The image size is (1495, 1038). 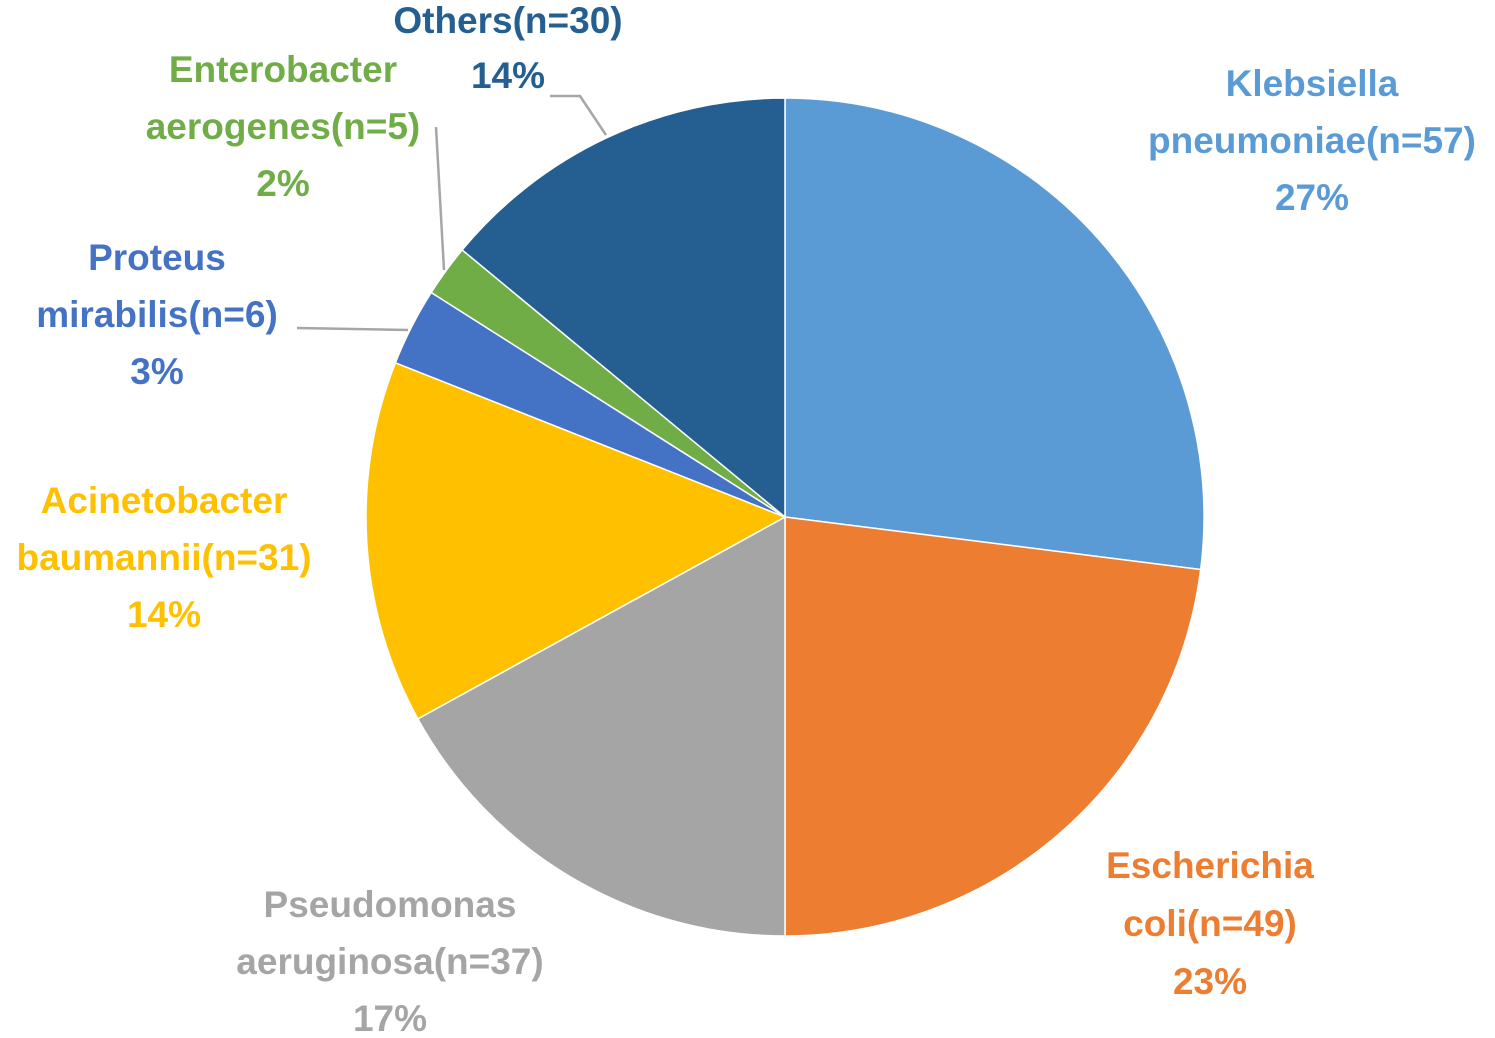 I want to click on slice-label-acinetobacter-baumannii: Acinetobacter baumannii(n=31) 14%, so click(x=163, y=557).